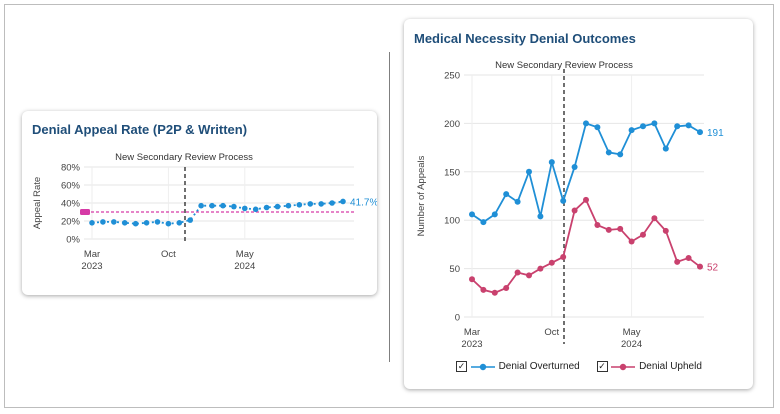 The width and height of the screenshot is (780, 414). I want to click on y-tick-label: 150, so click(452, 172).